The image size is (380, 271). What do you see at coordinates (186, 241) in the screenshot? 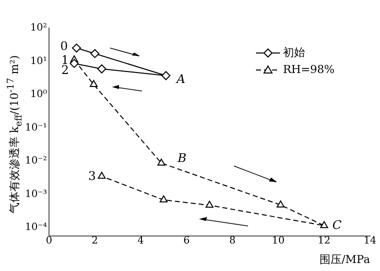
I see `x-tick-label: 6` at bounding box center [186, 241].